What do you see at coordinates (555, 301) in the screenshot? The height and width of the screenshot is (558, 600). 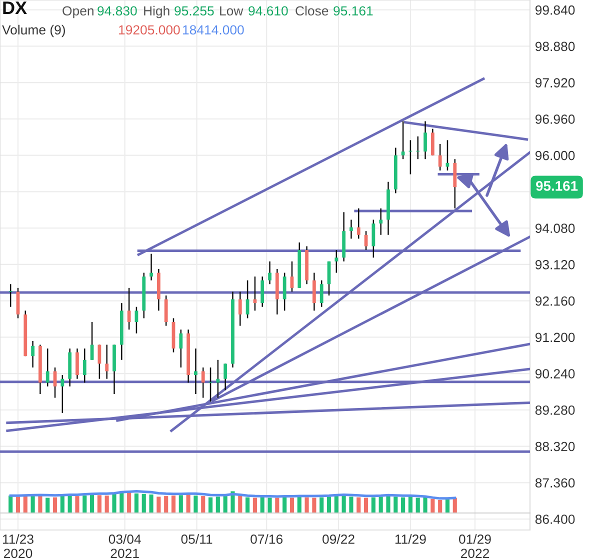 I see `y-tick-label: 92.160` at bounding box center [555, 301].